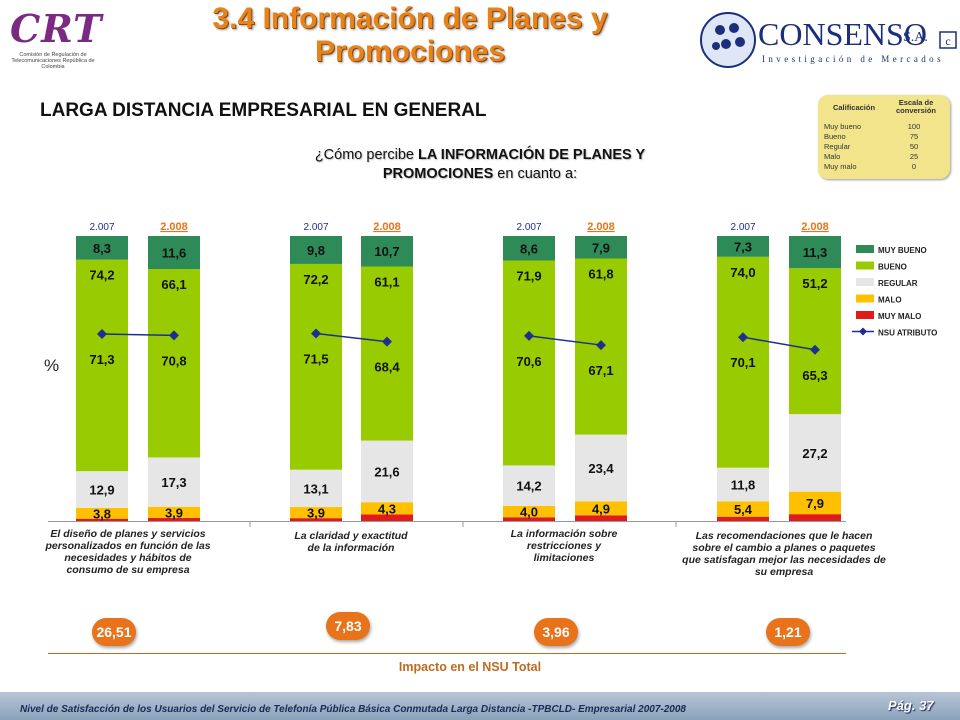 The width and height of the screenshot is (960, 720). I want to click on consenso-logo-suffix: S.A., so click(915, 37).